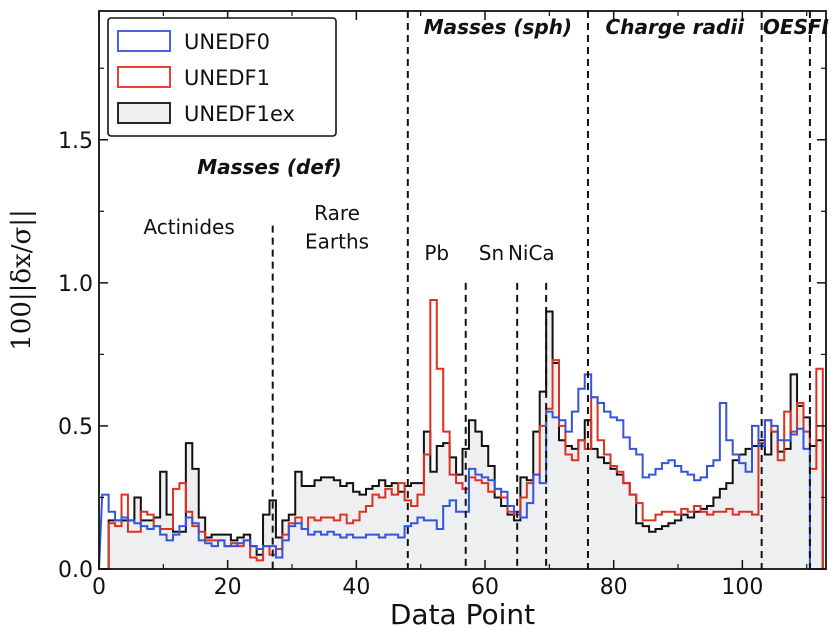 This screenshot has width=831, height=633. Describe the element at coordinates (227, 78) in the screenshot. I see `legend-label-unedf1: UNEDF1` at that location.